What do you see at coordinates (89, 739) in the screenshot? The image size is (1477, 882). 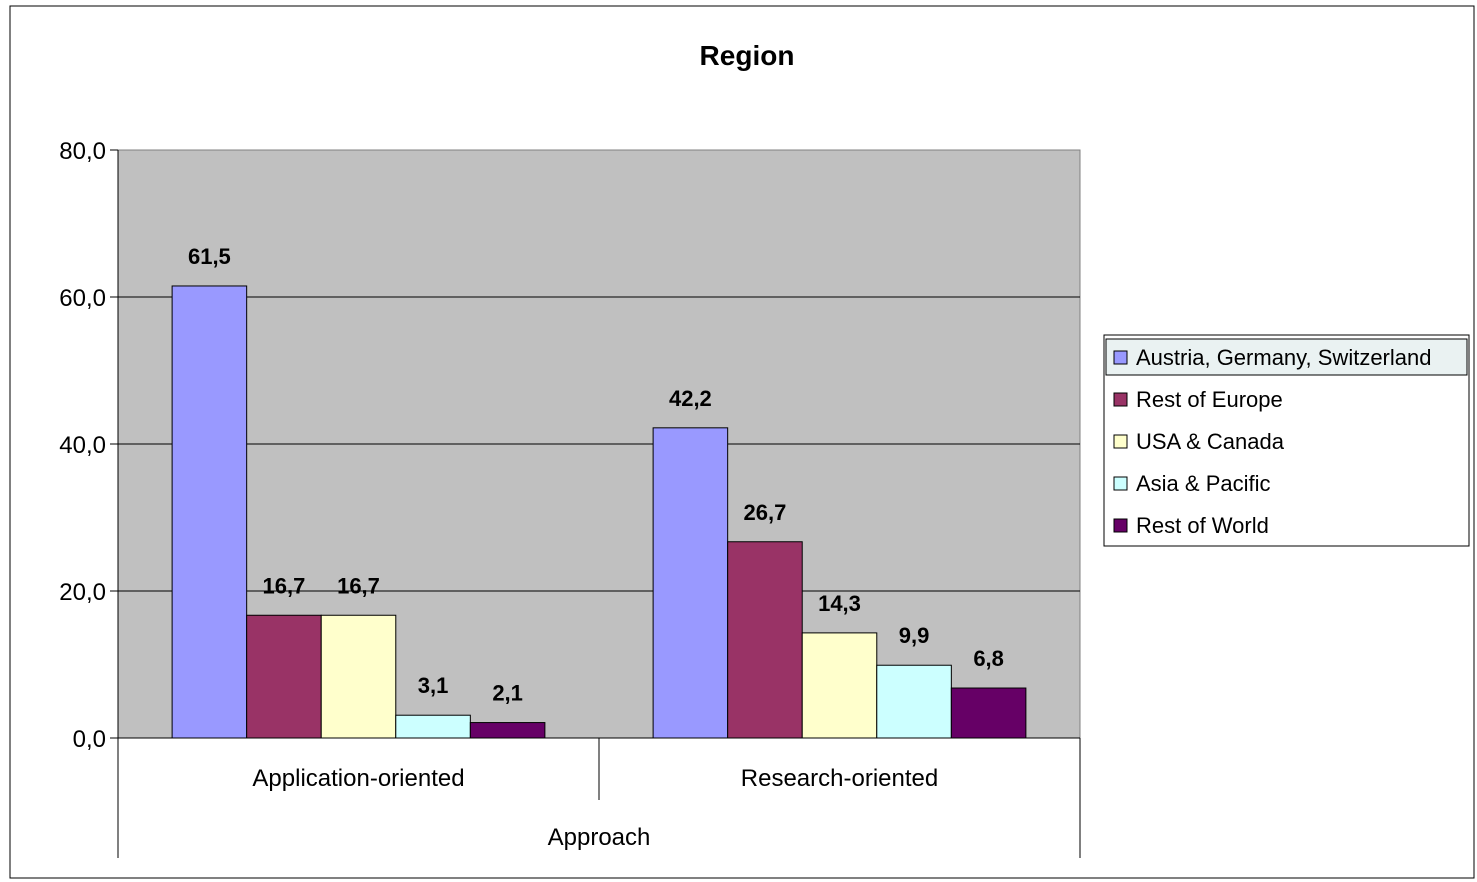 I see `y-tick-label: 0,0` at bounding box center [89, 739].